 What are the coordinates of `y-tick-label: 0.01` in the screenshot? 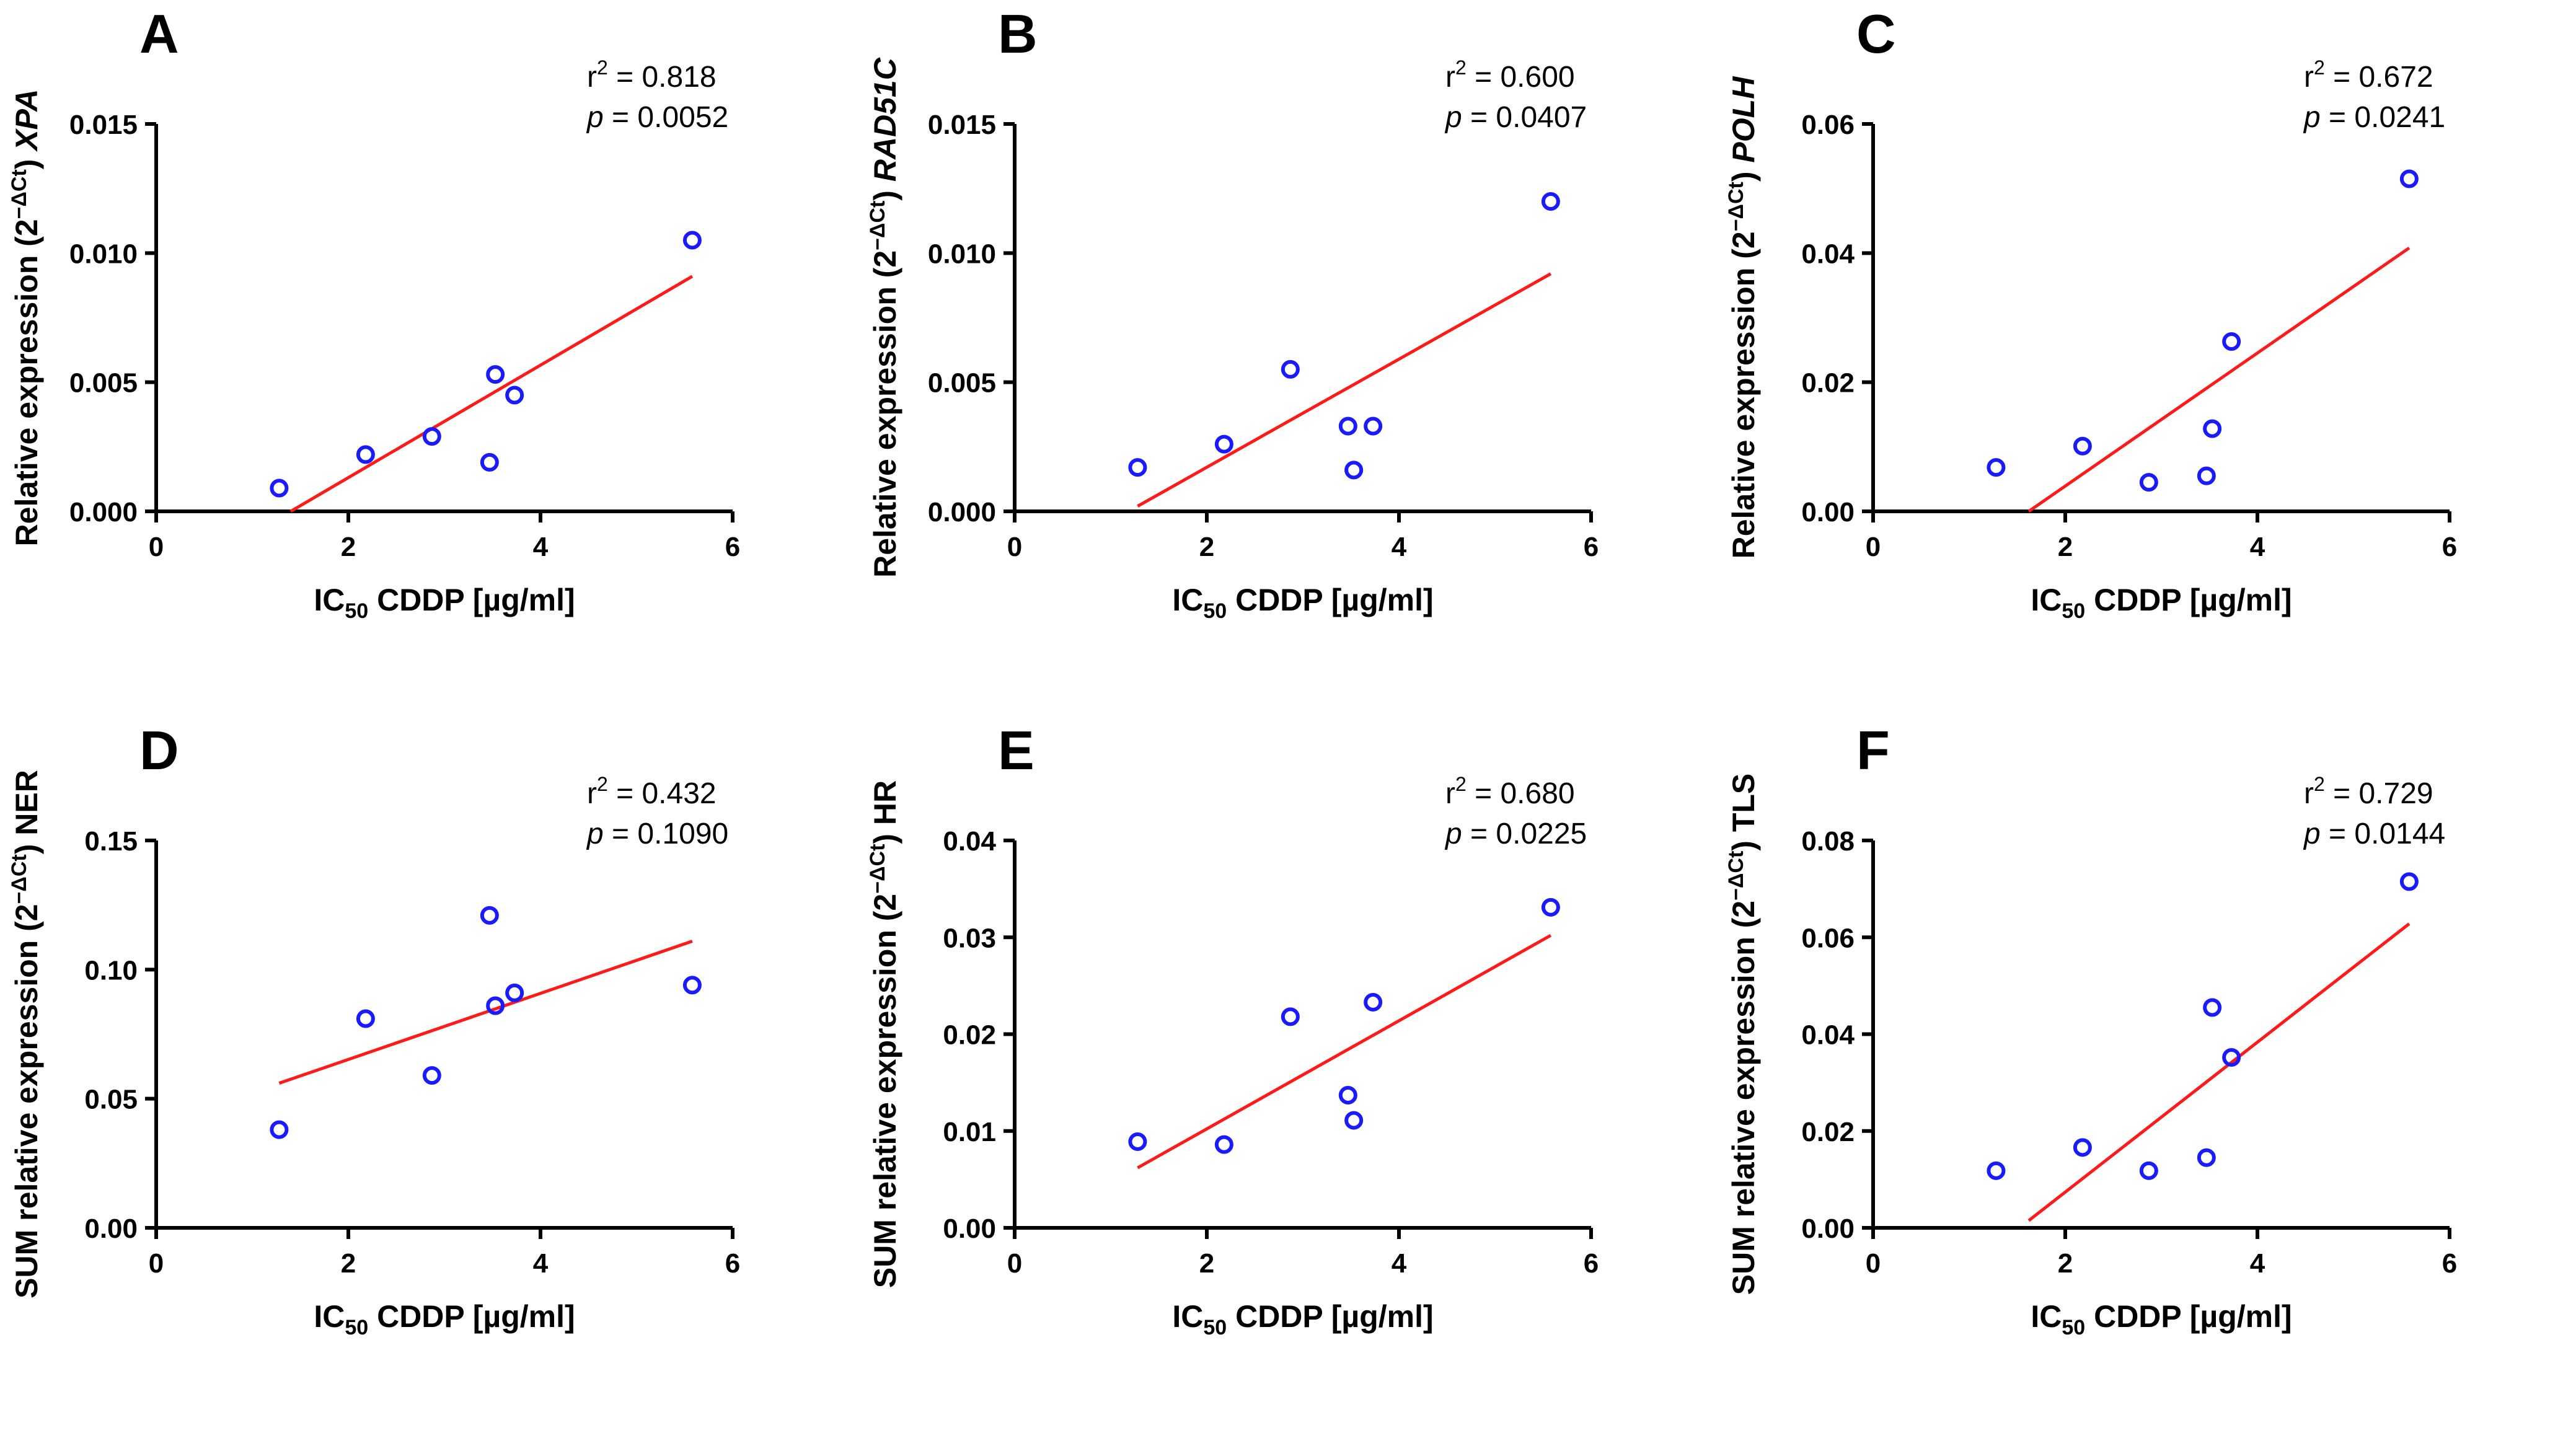 It's located at (969, 1132).